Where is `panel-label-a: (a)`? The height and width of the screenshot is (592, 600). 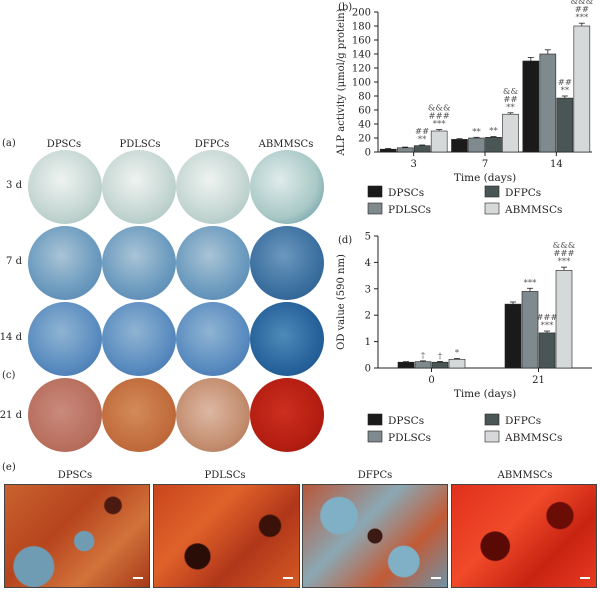 panel-label-a: (a) is located at coordinates (9, 143).